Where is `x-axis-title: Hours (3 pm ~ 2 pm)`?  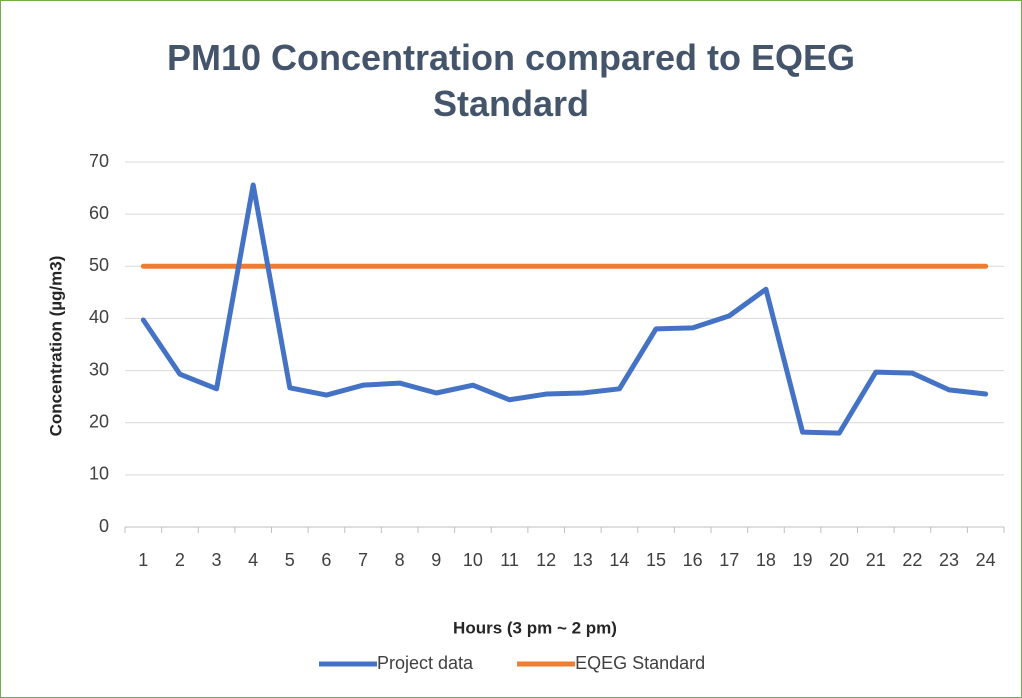
x-axis-title: Hours (3 pm ~ 2 pm) is located at coordinates (535, 627).